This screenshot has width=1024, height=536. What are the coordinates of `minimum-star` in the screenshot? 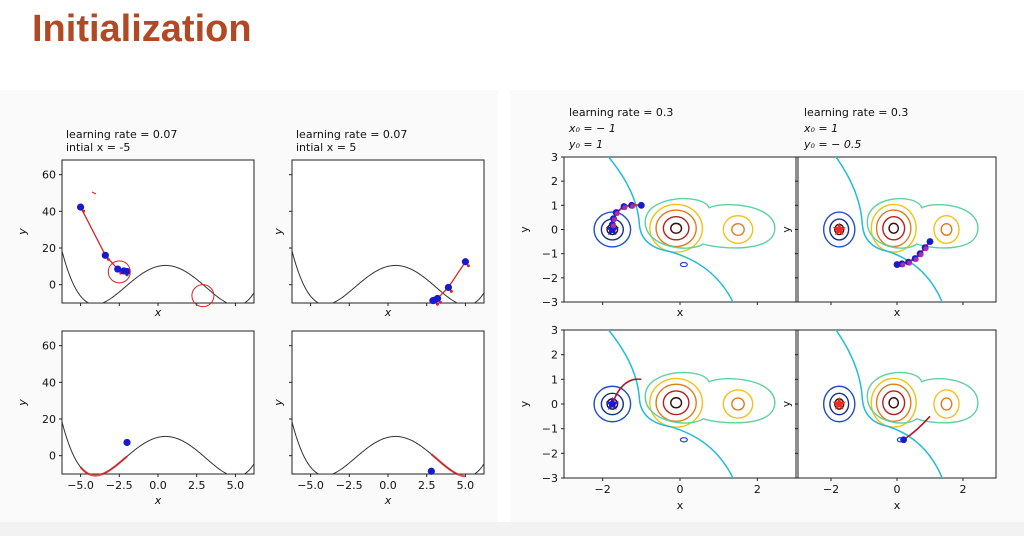 It's located at (839, 229).